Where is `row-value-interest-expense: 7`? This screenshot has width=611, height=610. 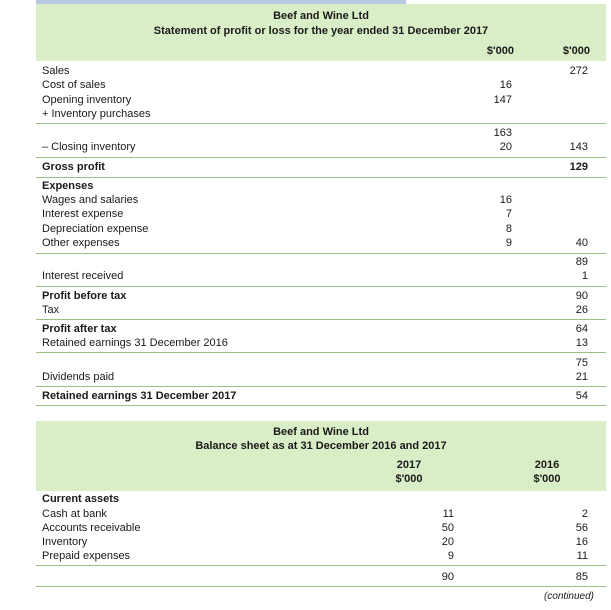
row-value-interest-expense: 7 is located at coordinates (508, 214).